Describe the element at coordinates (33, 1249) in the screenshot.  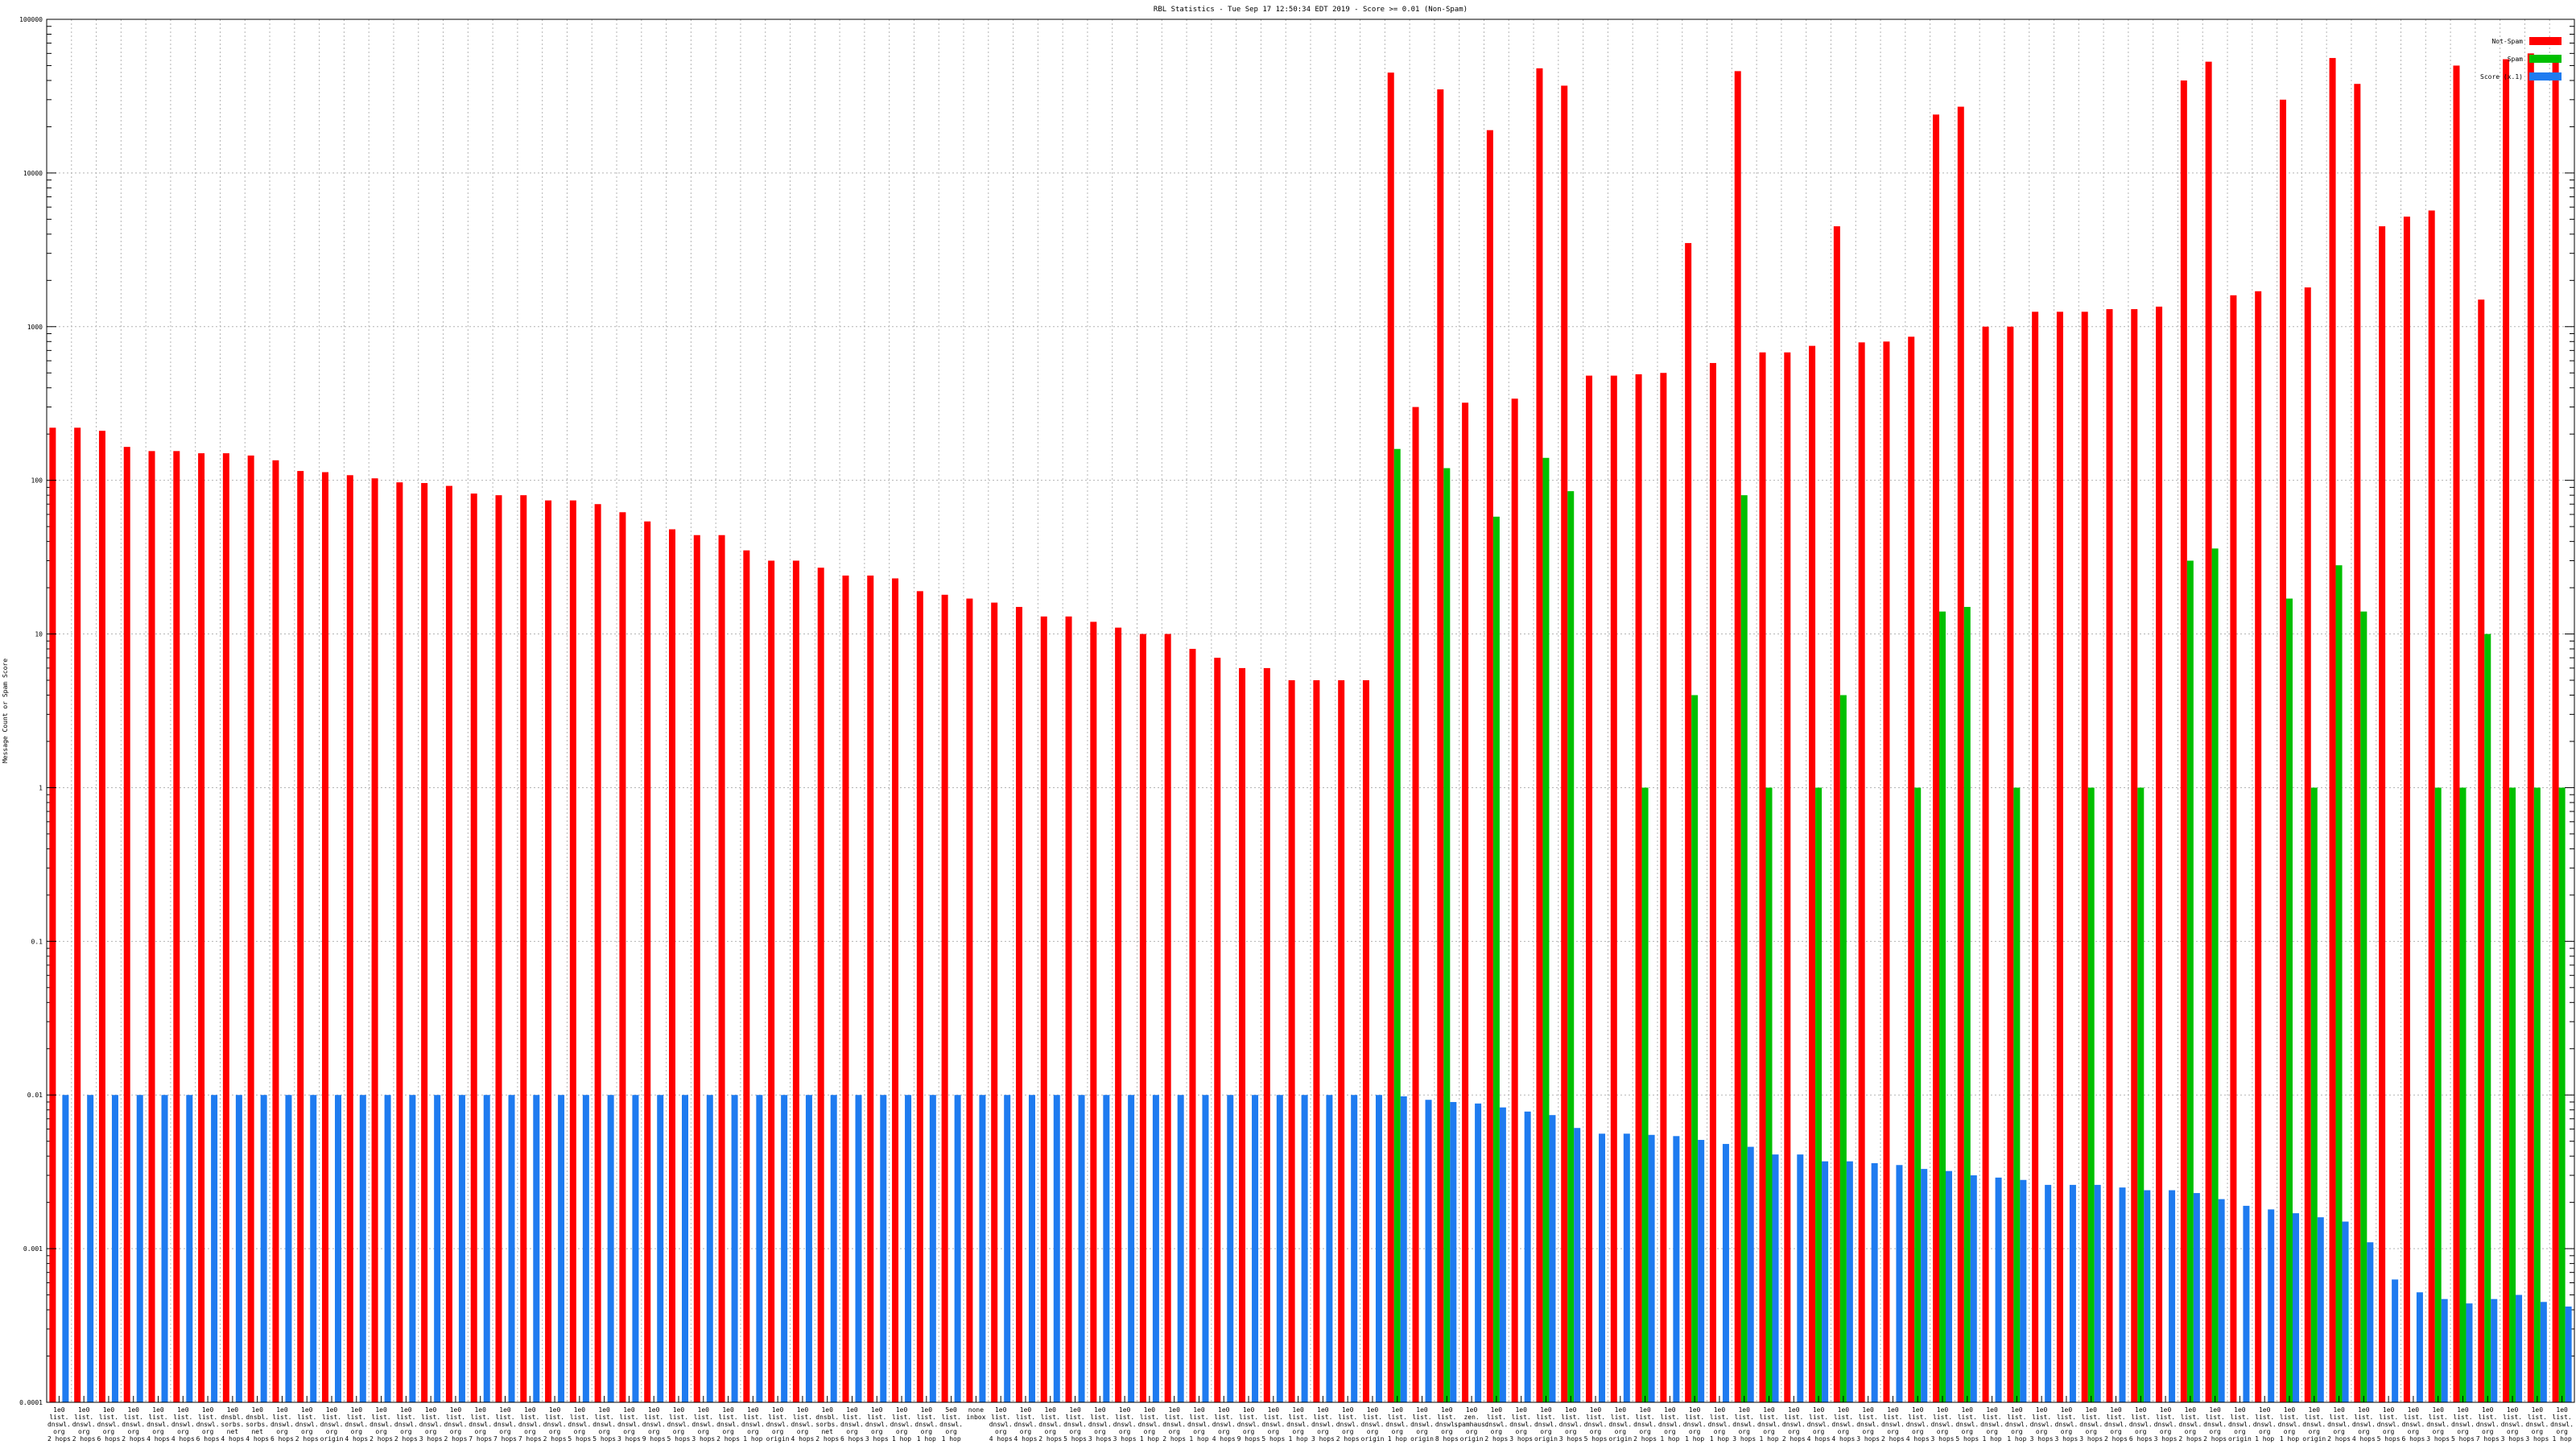
I see `y-tick-label: 0.001` at that location.